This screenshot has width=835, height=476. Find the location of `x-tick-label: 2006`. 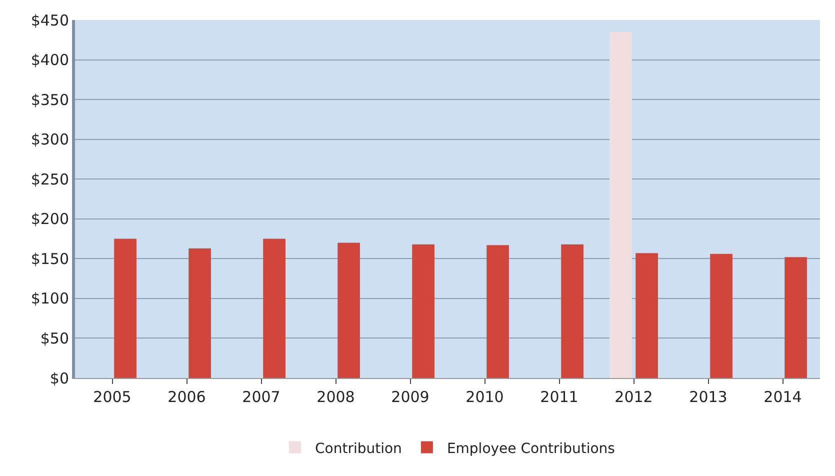

x-tick-label: 2006 is located at coordinates (187, 397).